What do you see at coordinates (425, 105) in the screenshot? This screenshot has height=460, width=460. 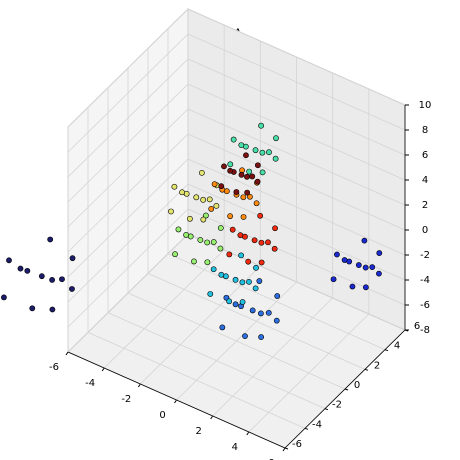 I see `z-tick-label: 10` at bounding box center [425, 105].